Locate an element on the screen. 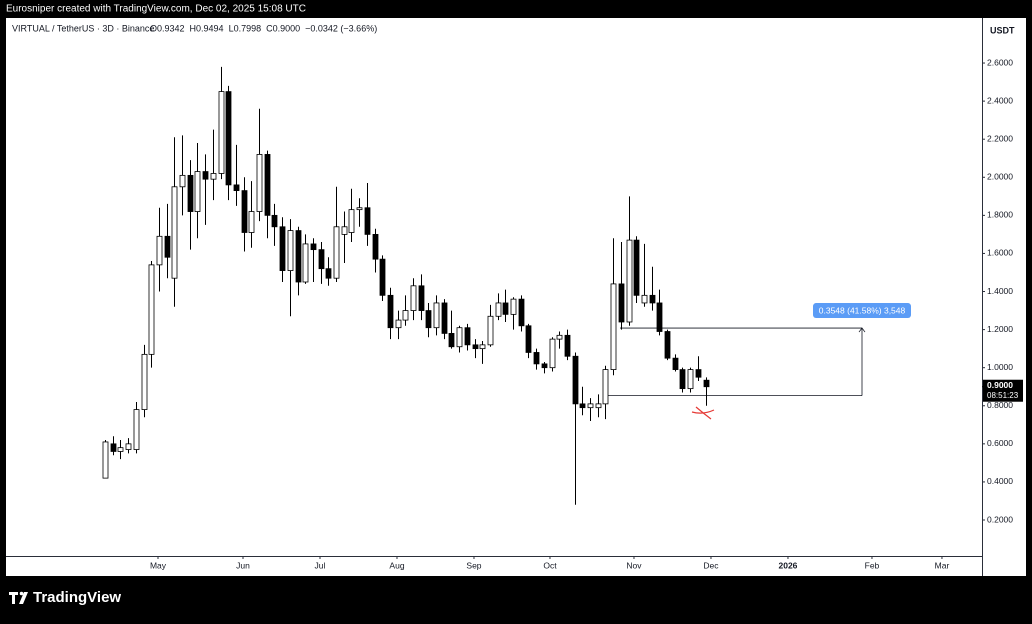 This screenshot has width=1032, height=624. legend-ohlc: C0.9000 is located at coordinates (283, 28).